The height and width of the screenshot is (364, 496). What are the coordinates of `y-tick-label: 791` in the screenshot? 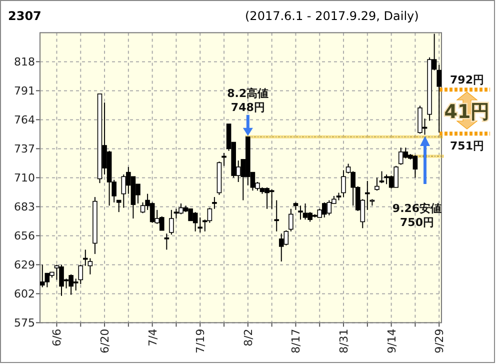 It's located at (24, 91).